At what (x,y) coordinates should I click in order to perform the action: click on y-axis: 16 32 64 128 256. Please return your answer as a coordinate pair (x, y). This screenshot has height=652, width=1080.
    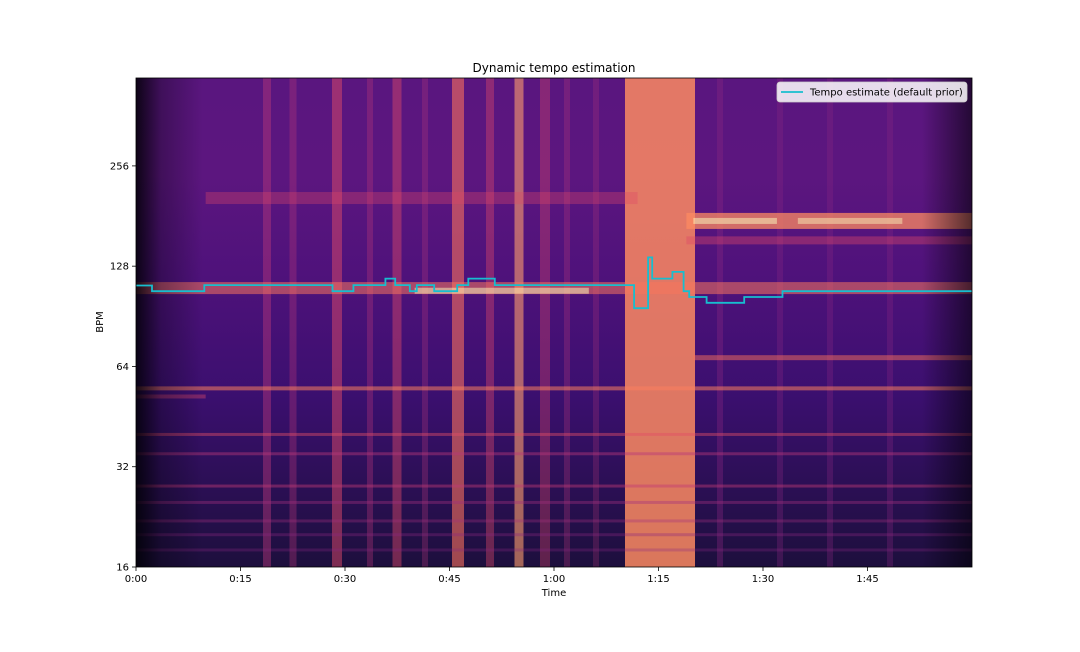
    Looking at the image, I should click on (123, 367).